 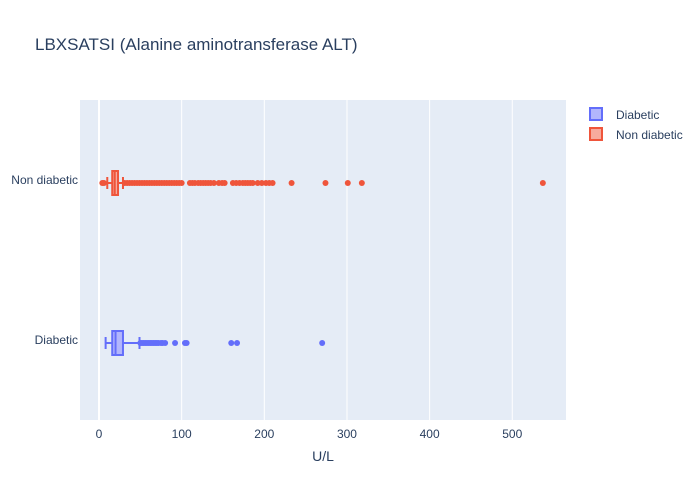 What do you see at coordinates (44, 180) in the screenshot?
I see `y-category-label-non-diabetic: Non diabetic` at bounding box center [44, 180].